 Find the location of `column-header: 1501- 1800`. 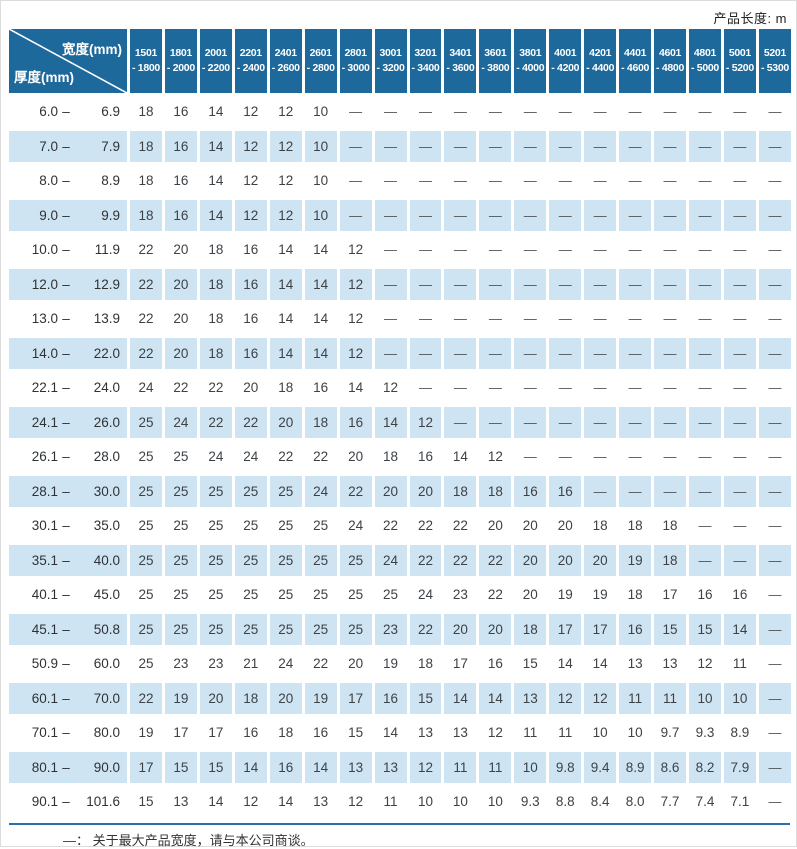

column-header: 1501- 1800 is located at coordinates (146, 61).